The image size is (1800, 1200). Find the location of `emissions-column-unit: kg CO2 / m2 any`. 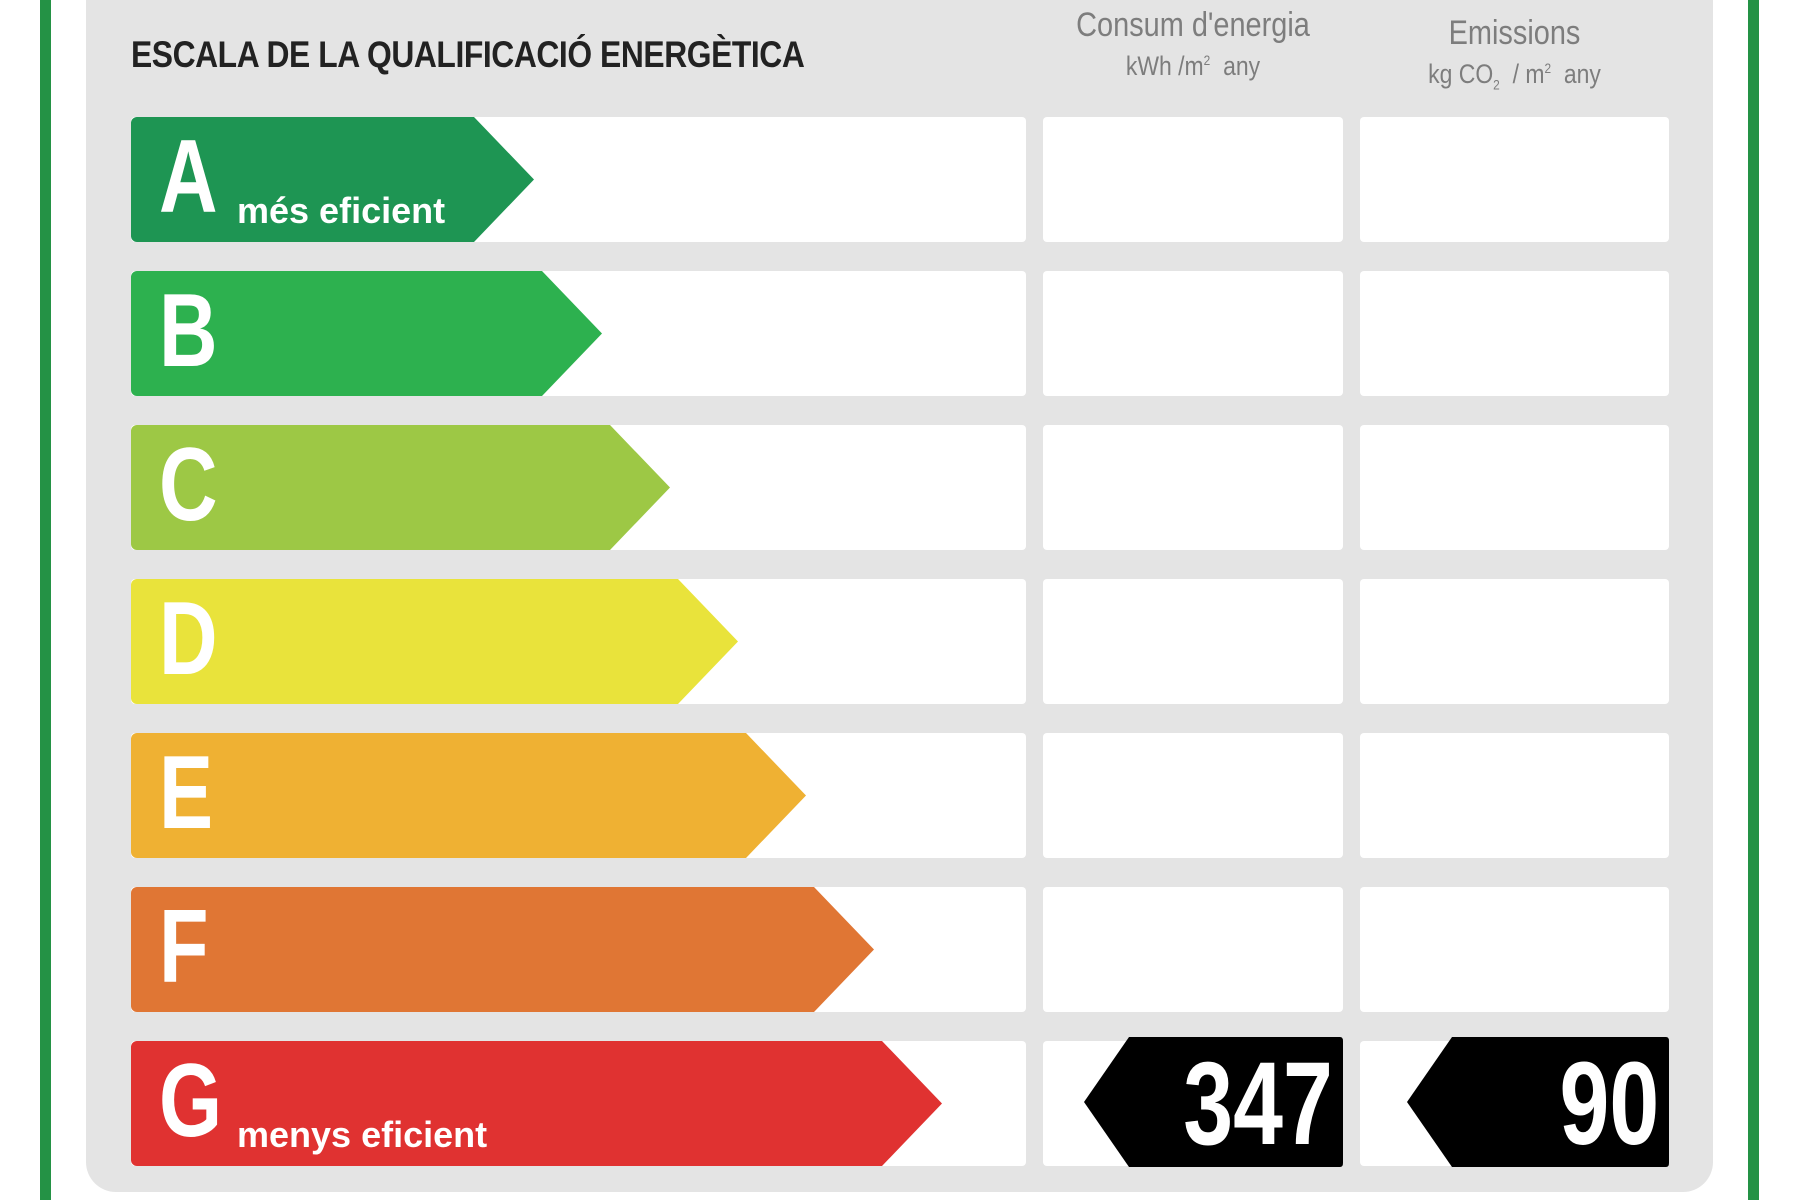

emissions-column-unit: kg CO2 / m2 any is located at coordinates (1514, 76).